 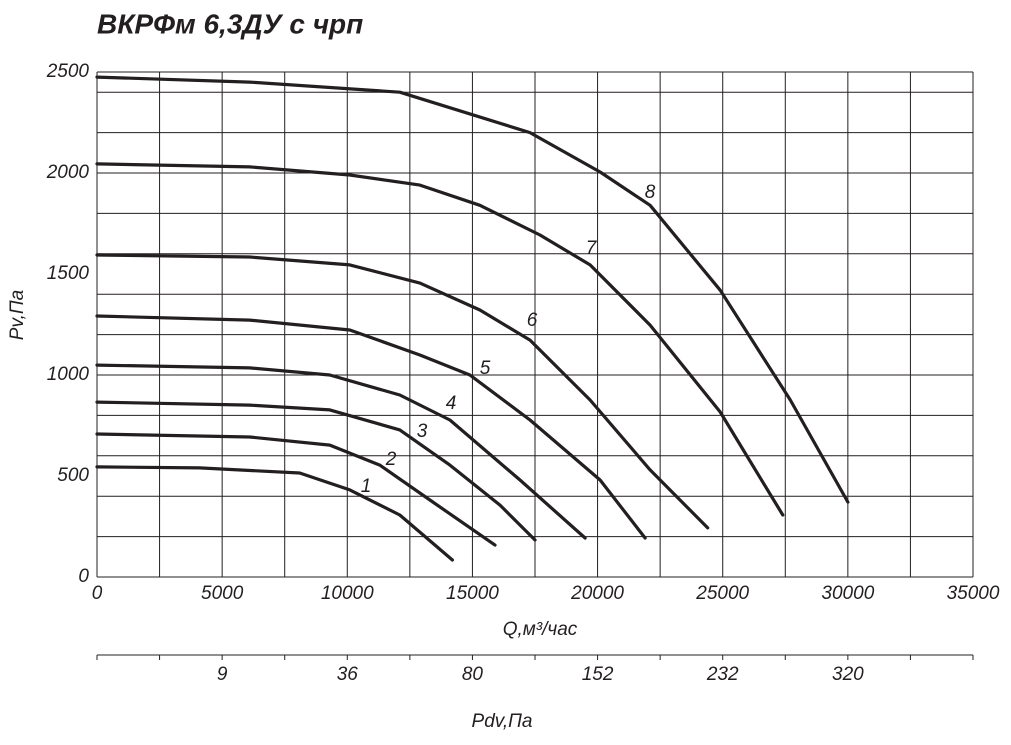 I want to click on x-tick-label: 35000, so click(x=973, y=593).